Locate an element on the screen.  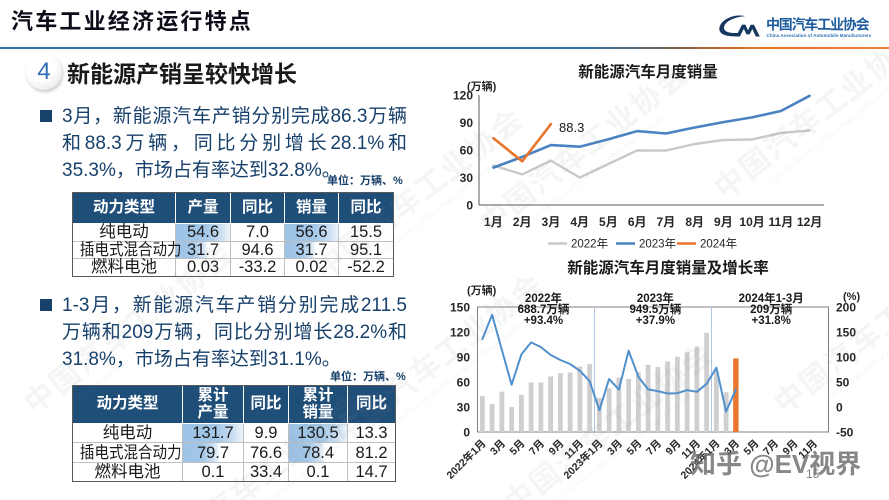
svg-text: 2024年1-3月 is located at coordinates (771, 298).